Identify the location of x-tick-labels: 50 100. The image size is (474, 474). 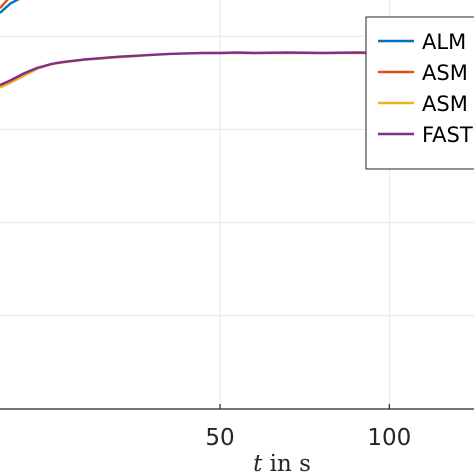
(308, 427).